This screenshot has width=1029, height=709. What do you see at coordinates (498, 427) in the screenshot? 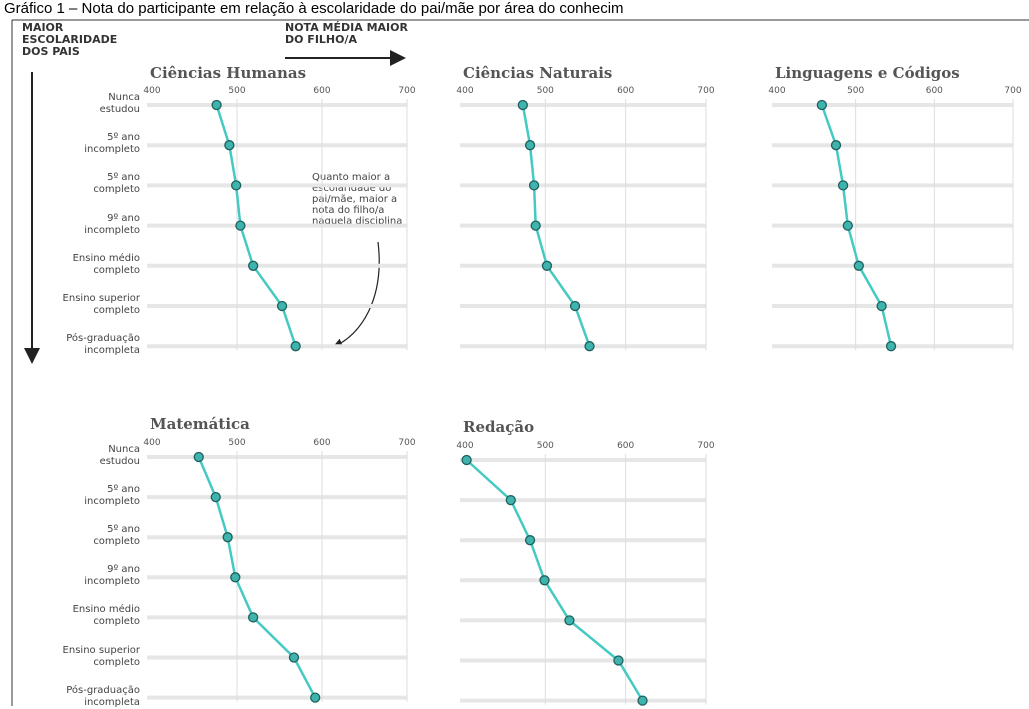
I see `chart-title: Redação` at bounding box center [498, 427].